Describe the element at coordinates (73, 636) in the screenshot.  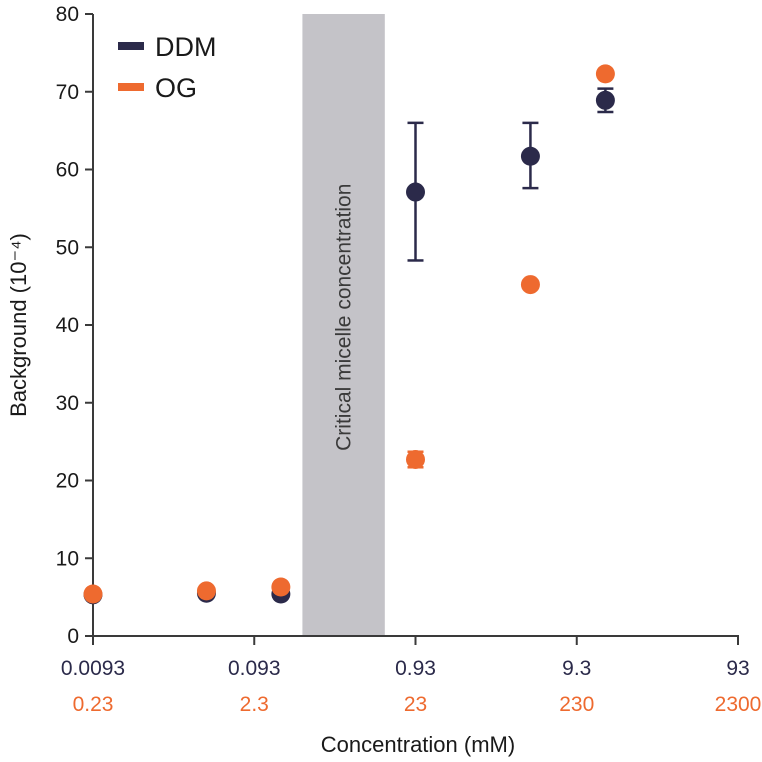
I see `y-tick-label: 0` at that location.